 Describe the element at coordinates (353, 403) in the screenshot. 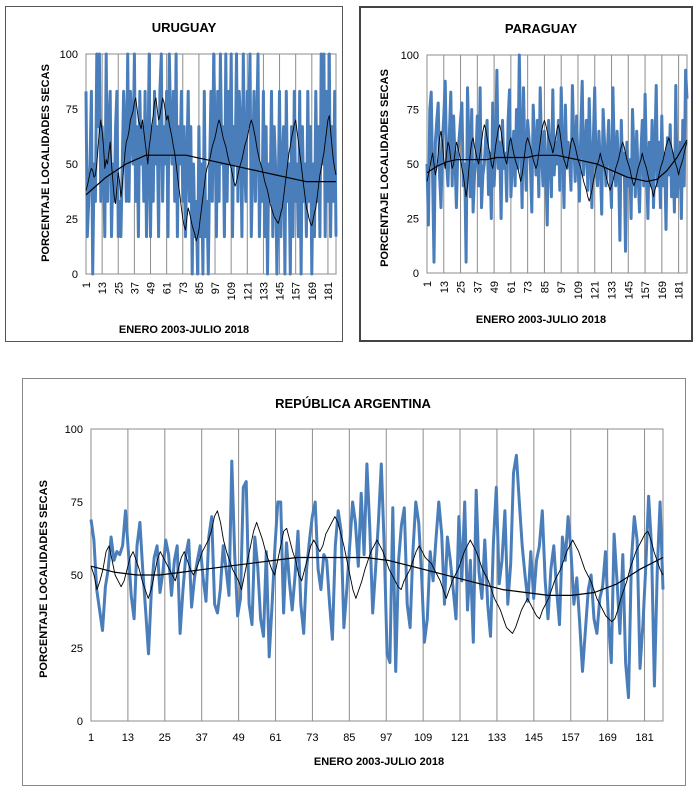

I see `chart-title: REPÚBLICA ARGENTINA` at that location.